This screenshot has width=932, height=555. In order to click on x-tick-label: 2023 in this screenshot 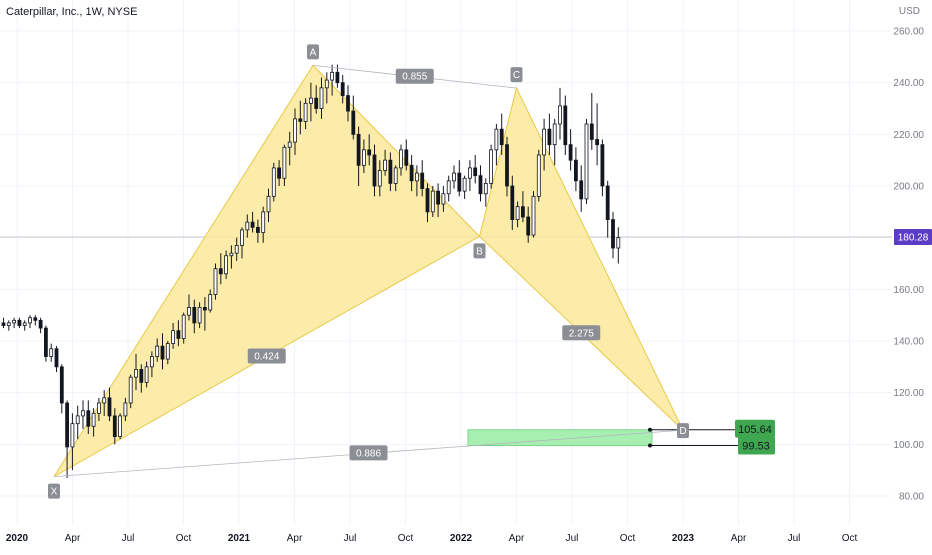, I will do `click(683, 538)`.